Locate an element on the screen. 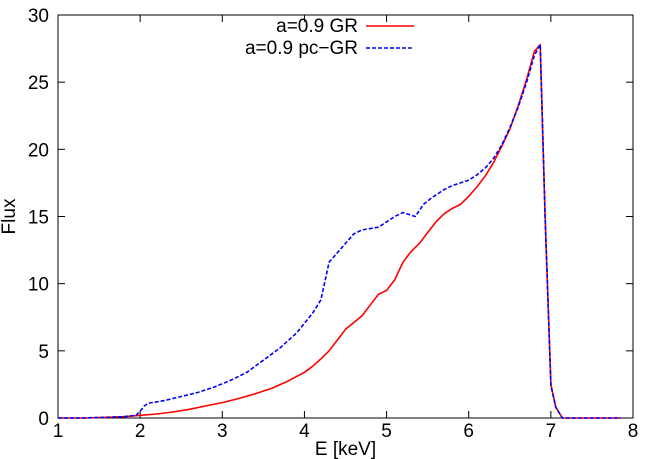 Image resolution: width=656 pixels, height=459 pixels. y-axis-label: Flux is located at coordinates (10, 216).